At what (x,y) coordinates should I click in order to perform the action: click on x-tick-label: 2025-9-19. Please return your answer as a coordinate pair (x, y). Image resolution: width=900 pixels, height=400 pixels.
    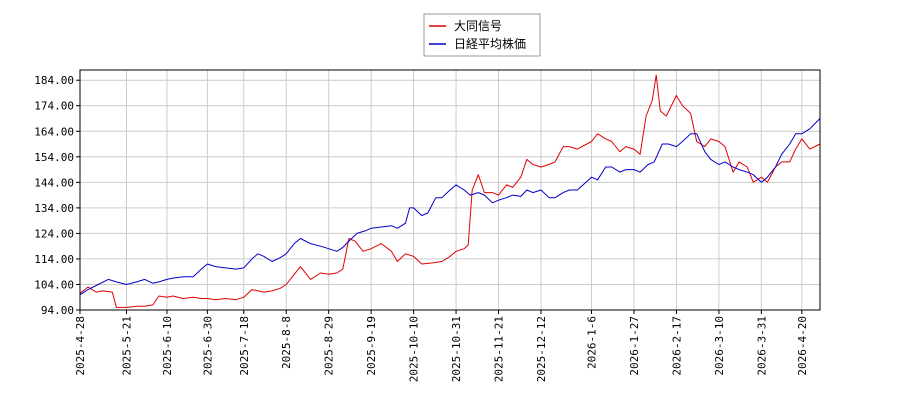
    Looking at the image, I should click on (371, 346).